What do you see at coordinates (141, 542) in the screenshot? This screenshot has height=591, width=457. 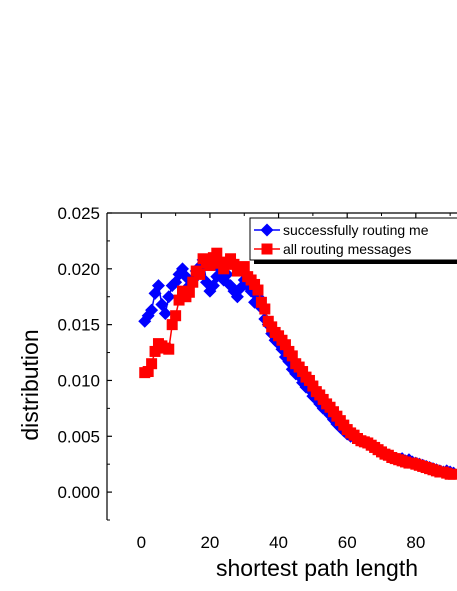 I see `x-tick-label: 0` at bounding box center [141, 542].